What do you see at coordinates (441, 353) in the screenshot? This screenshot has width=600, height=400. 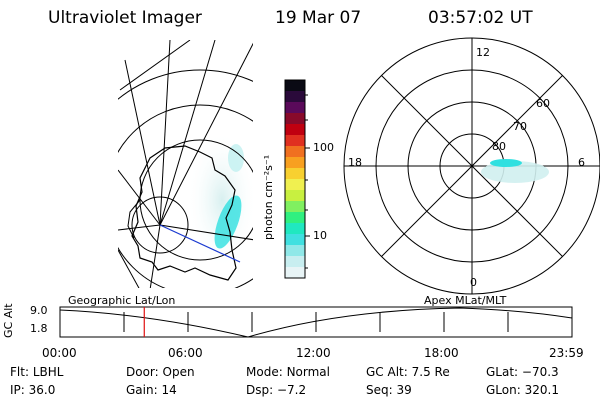 I see `timeline-xtick-3: 18:00` at bounding box center [441, 353].